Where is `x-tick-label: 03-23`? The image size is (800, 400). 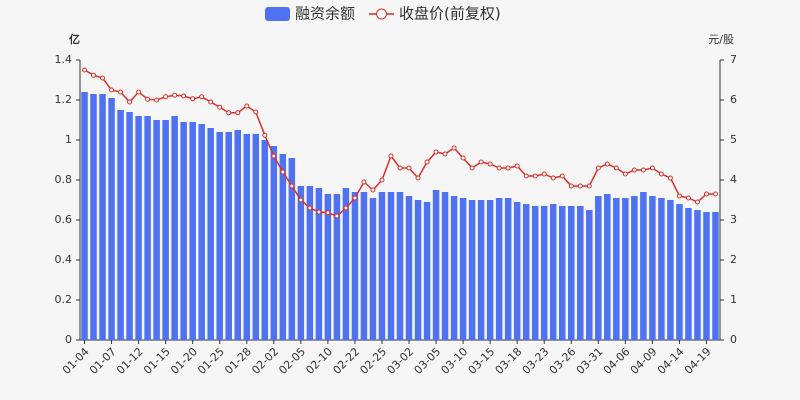 x-tick-label: 03-23 is located at coordinates (536, 361).